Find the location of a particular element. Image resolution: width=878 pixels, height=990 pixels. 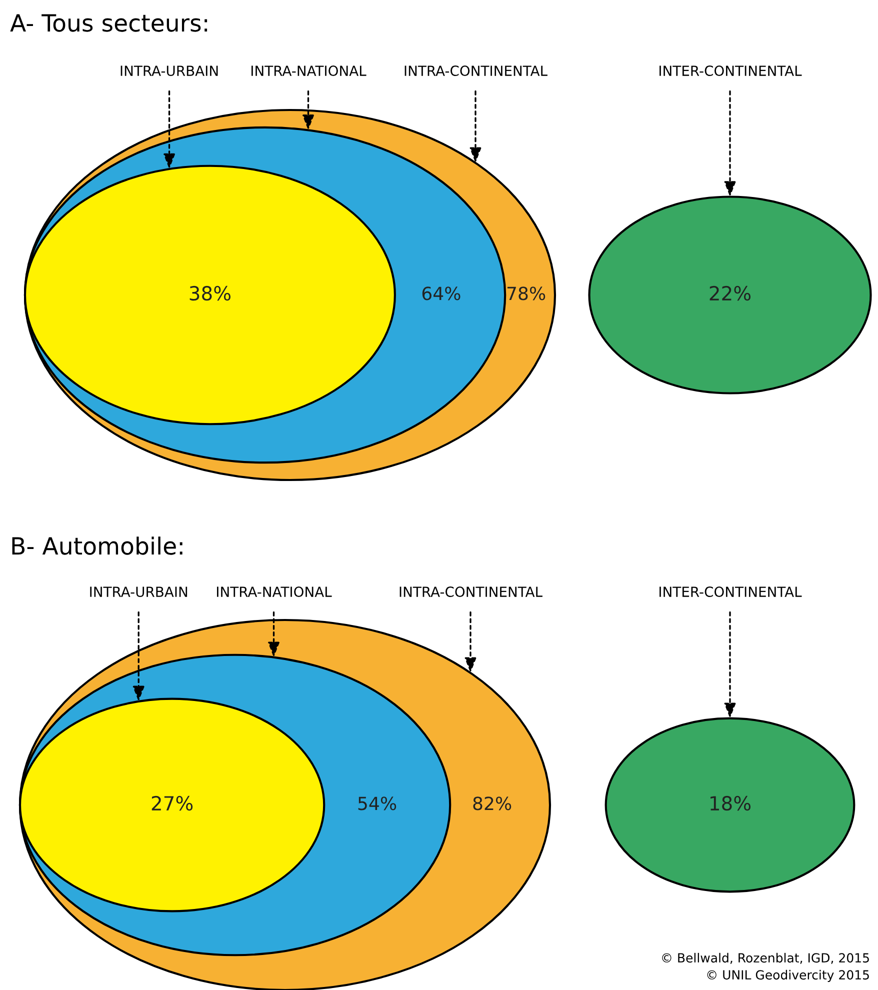

text: © Bellwald, Rozenblat, IGD, 2015 is located at coordinates (765, 958).